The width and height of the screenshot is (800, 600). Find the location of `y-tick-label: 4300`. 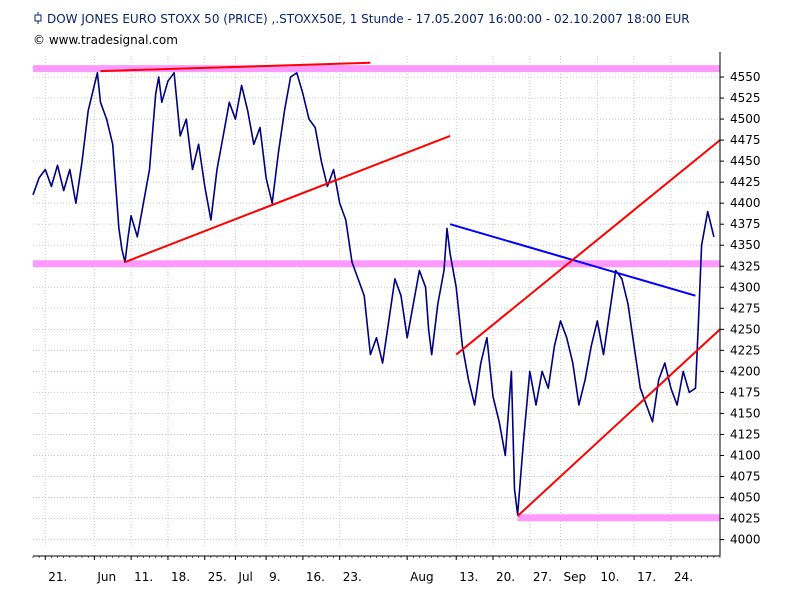

y-tick-label: 4300 is located at coordinates (745, 287).